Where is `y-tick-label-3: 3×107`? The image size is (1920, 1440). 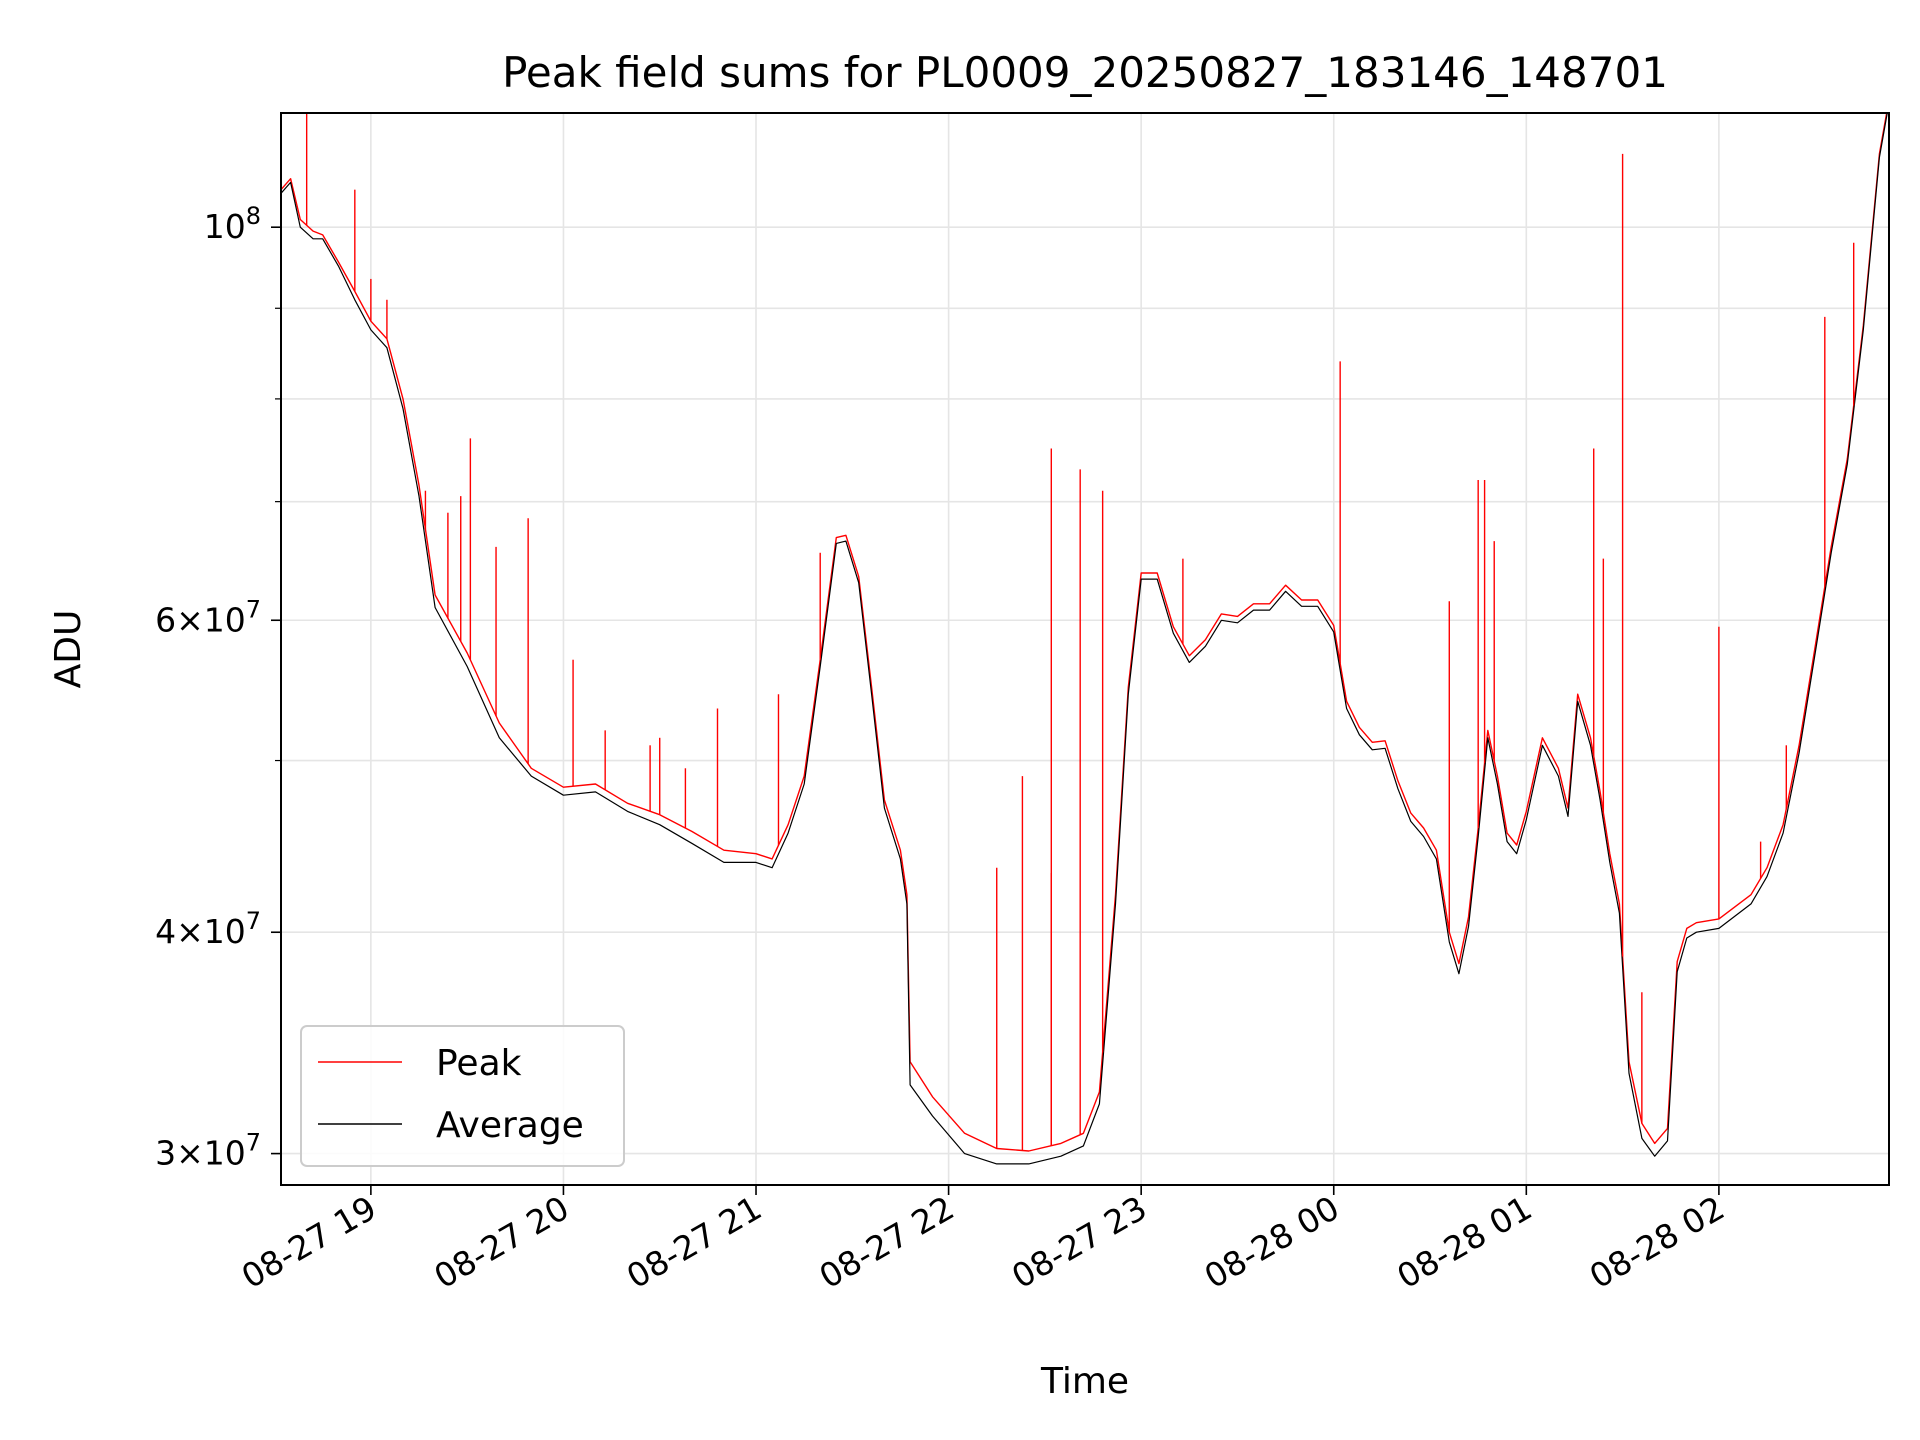 y-tick-label-3: 3×107 is located at coordinates (208, 1151).